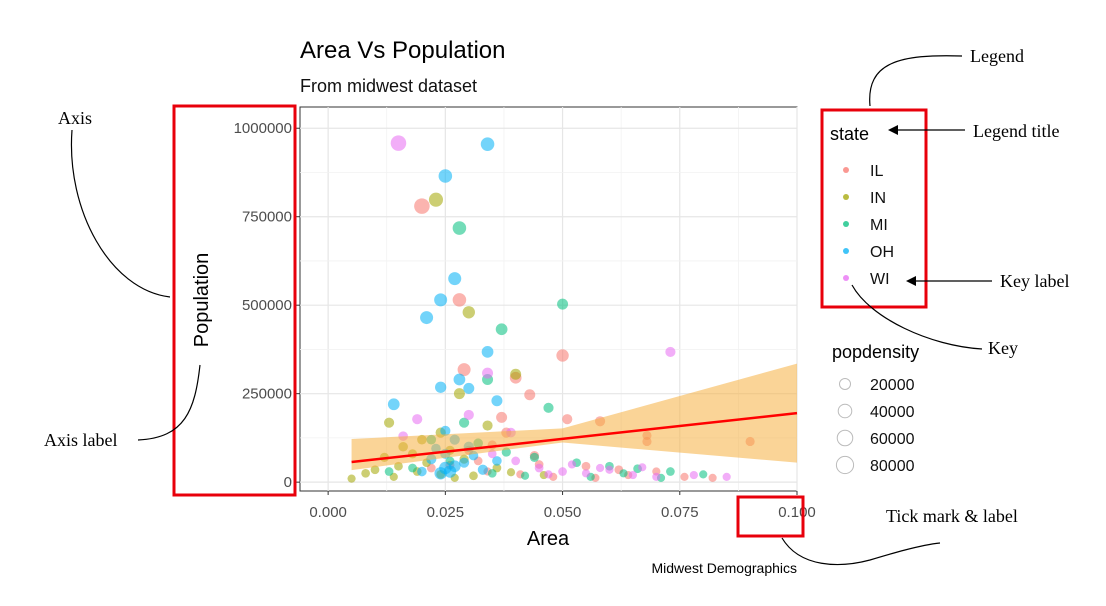 The width and height of the screenshot is (1106, 606). What do you see at coordinates (875, 352) in the screenshot?
I see `legend-popdensity-title: popdensity` at bounding box center [875, 352].